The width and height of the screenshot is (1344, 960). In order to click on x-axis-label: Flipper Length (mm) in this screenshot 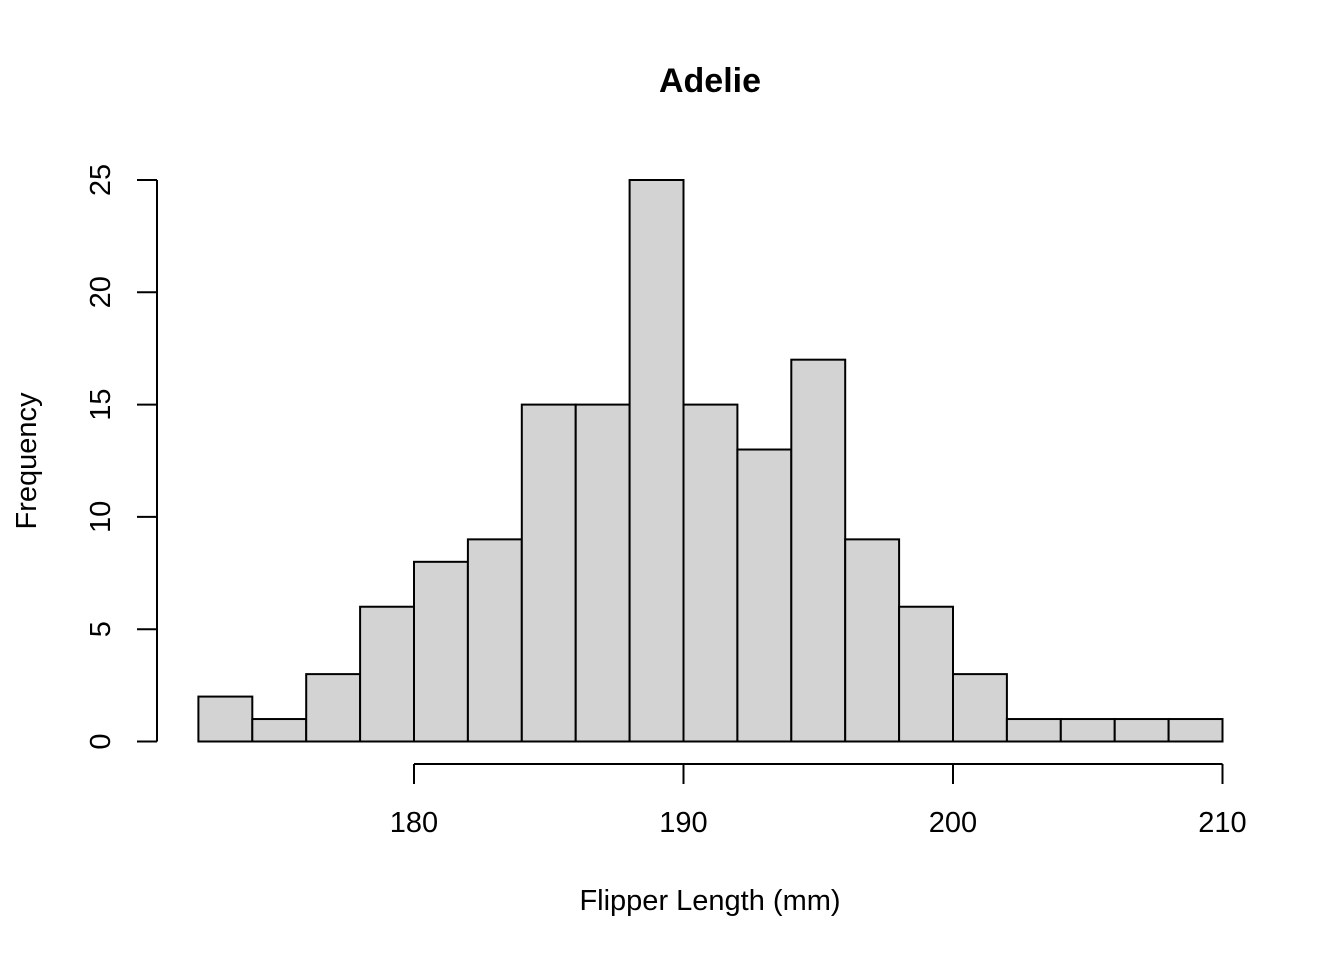, I will do `click(709, 901)`.